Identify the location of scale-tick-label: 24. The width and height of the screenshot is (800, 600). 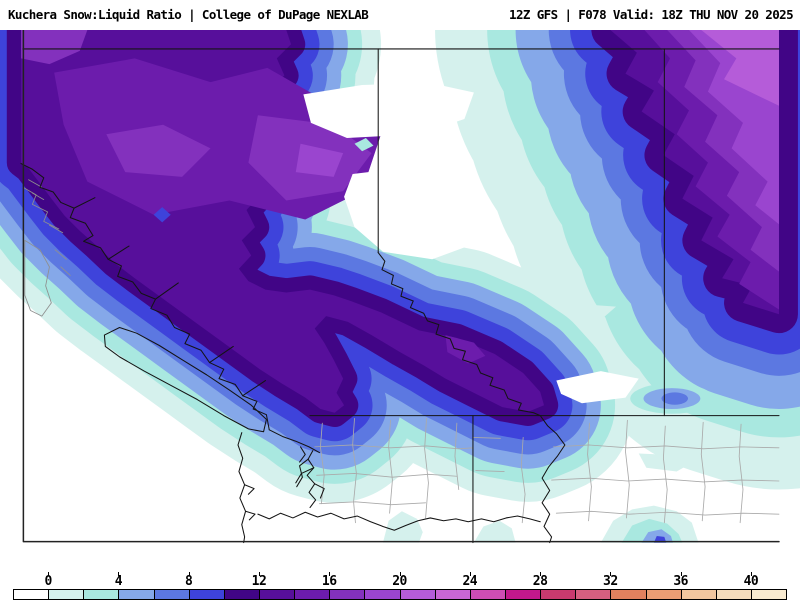
(470, 581).